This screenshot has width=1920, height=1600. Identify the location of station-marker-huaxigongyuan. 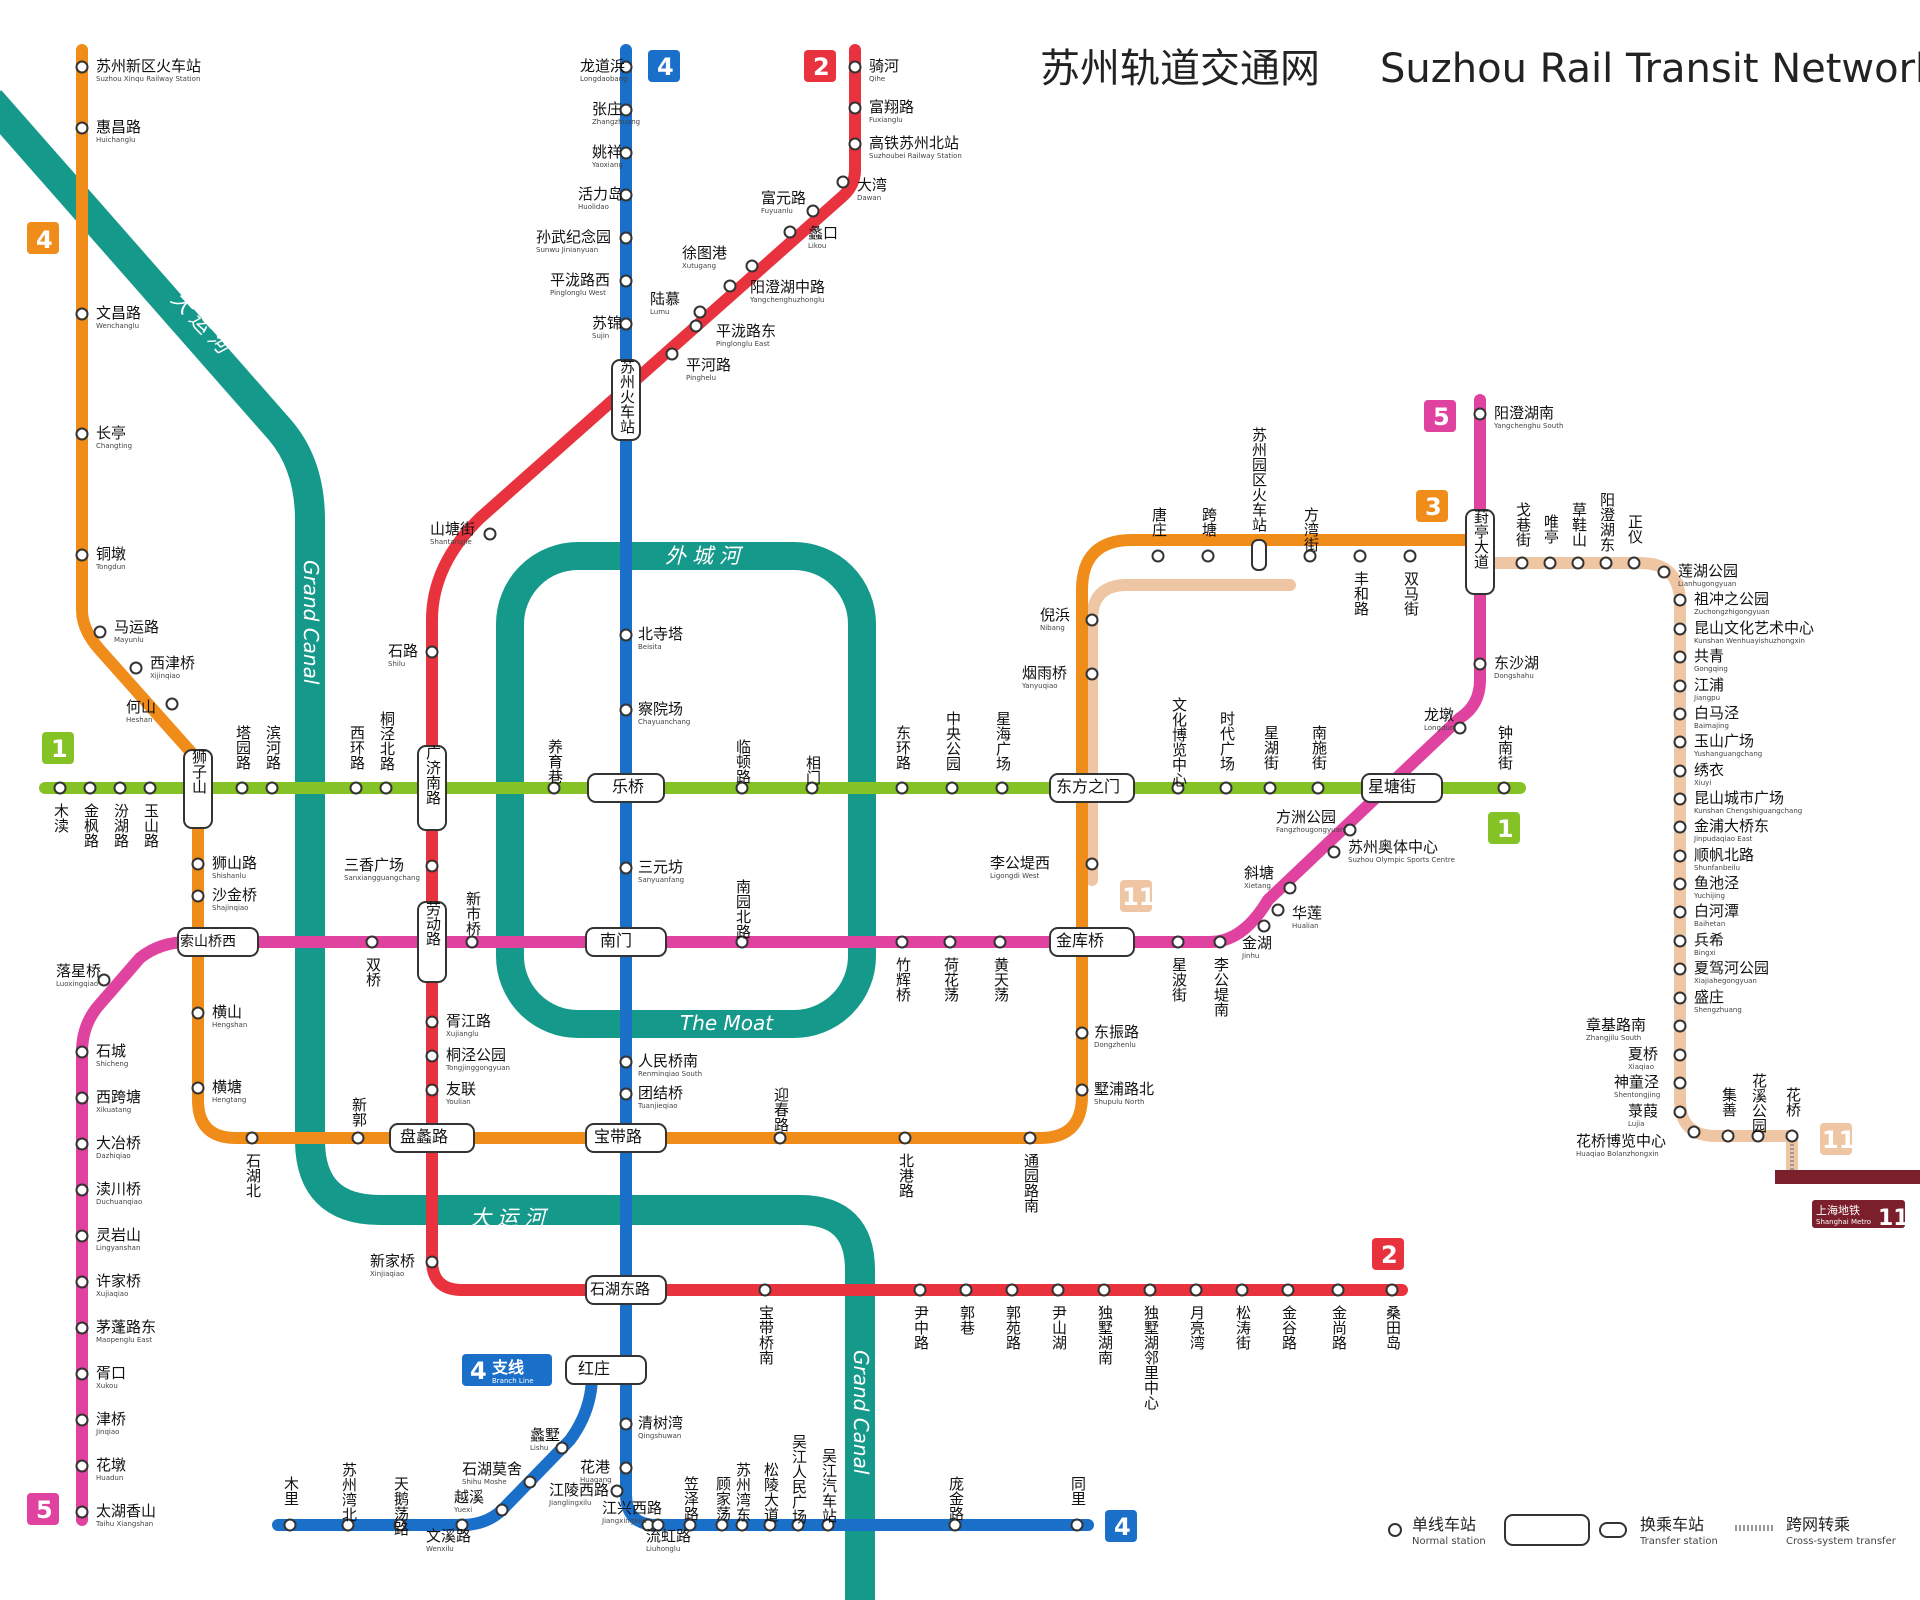
(1758, 1136).